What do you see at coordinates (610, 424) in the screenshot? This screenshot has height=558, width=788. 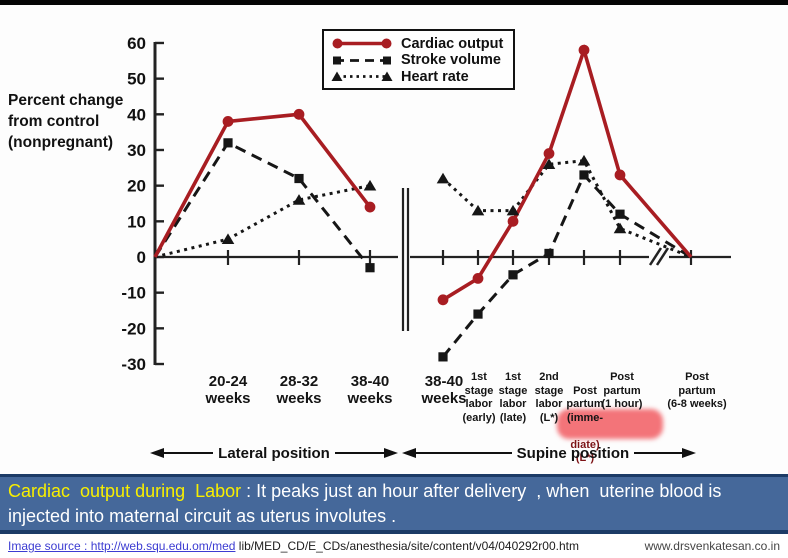 I see `postpartum-immediate-highlight` at bounding box center [610, 424].